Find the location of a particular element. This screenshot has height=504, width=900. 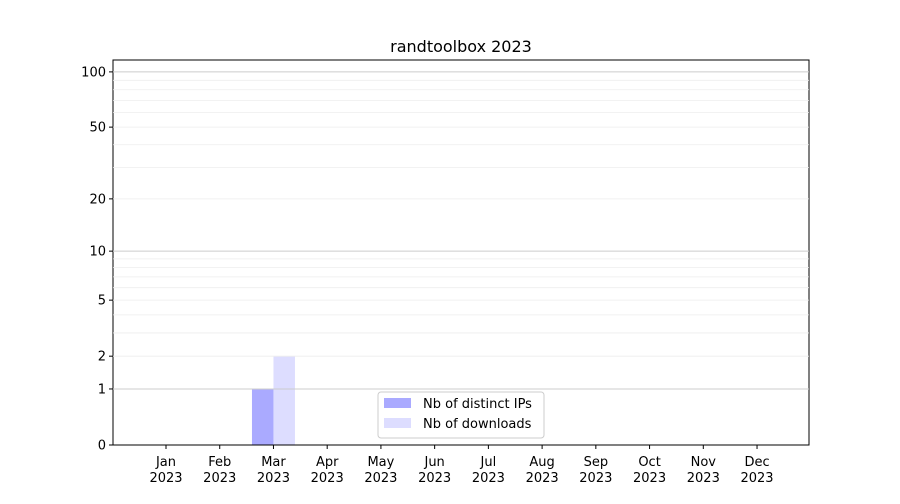

legend-label: Nb of distinct IPs is located at coordinates (477, 404).